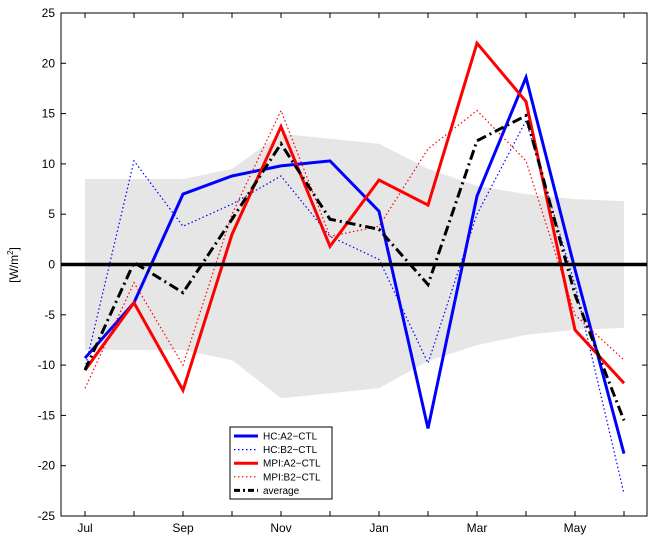 The height and width of the screenshot is (538, 659). I want to click on y-tick-label: -5, so click(49, 315).